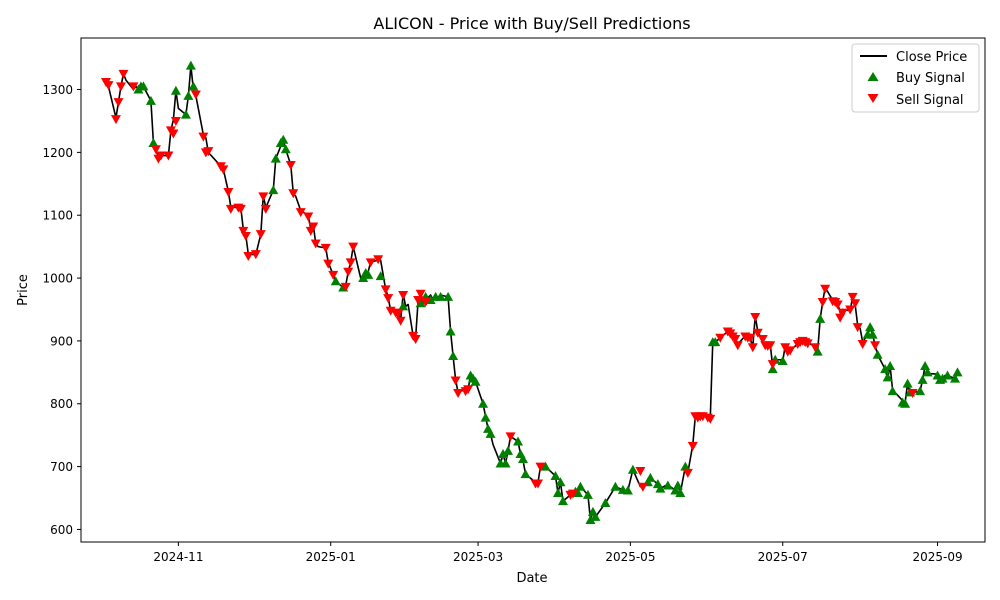 This screenshot has width=1000, height=600. I want to click on legend-label-buy-signal: Buy Signal, so click(930, 78).